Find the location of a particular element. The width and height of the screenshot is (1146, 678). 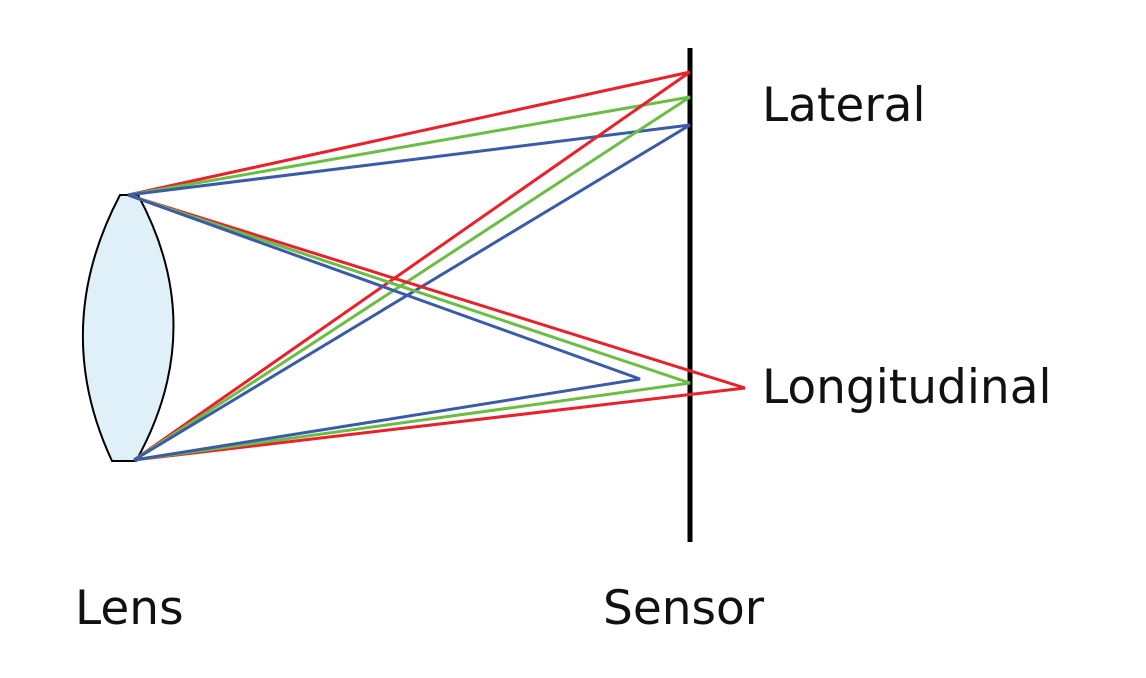

longitudinal-label: Longitudinal is located at coordinates (907, 387).